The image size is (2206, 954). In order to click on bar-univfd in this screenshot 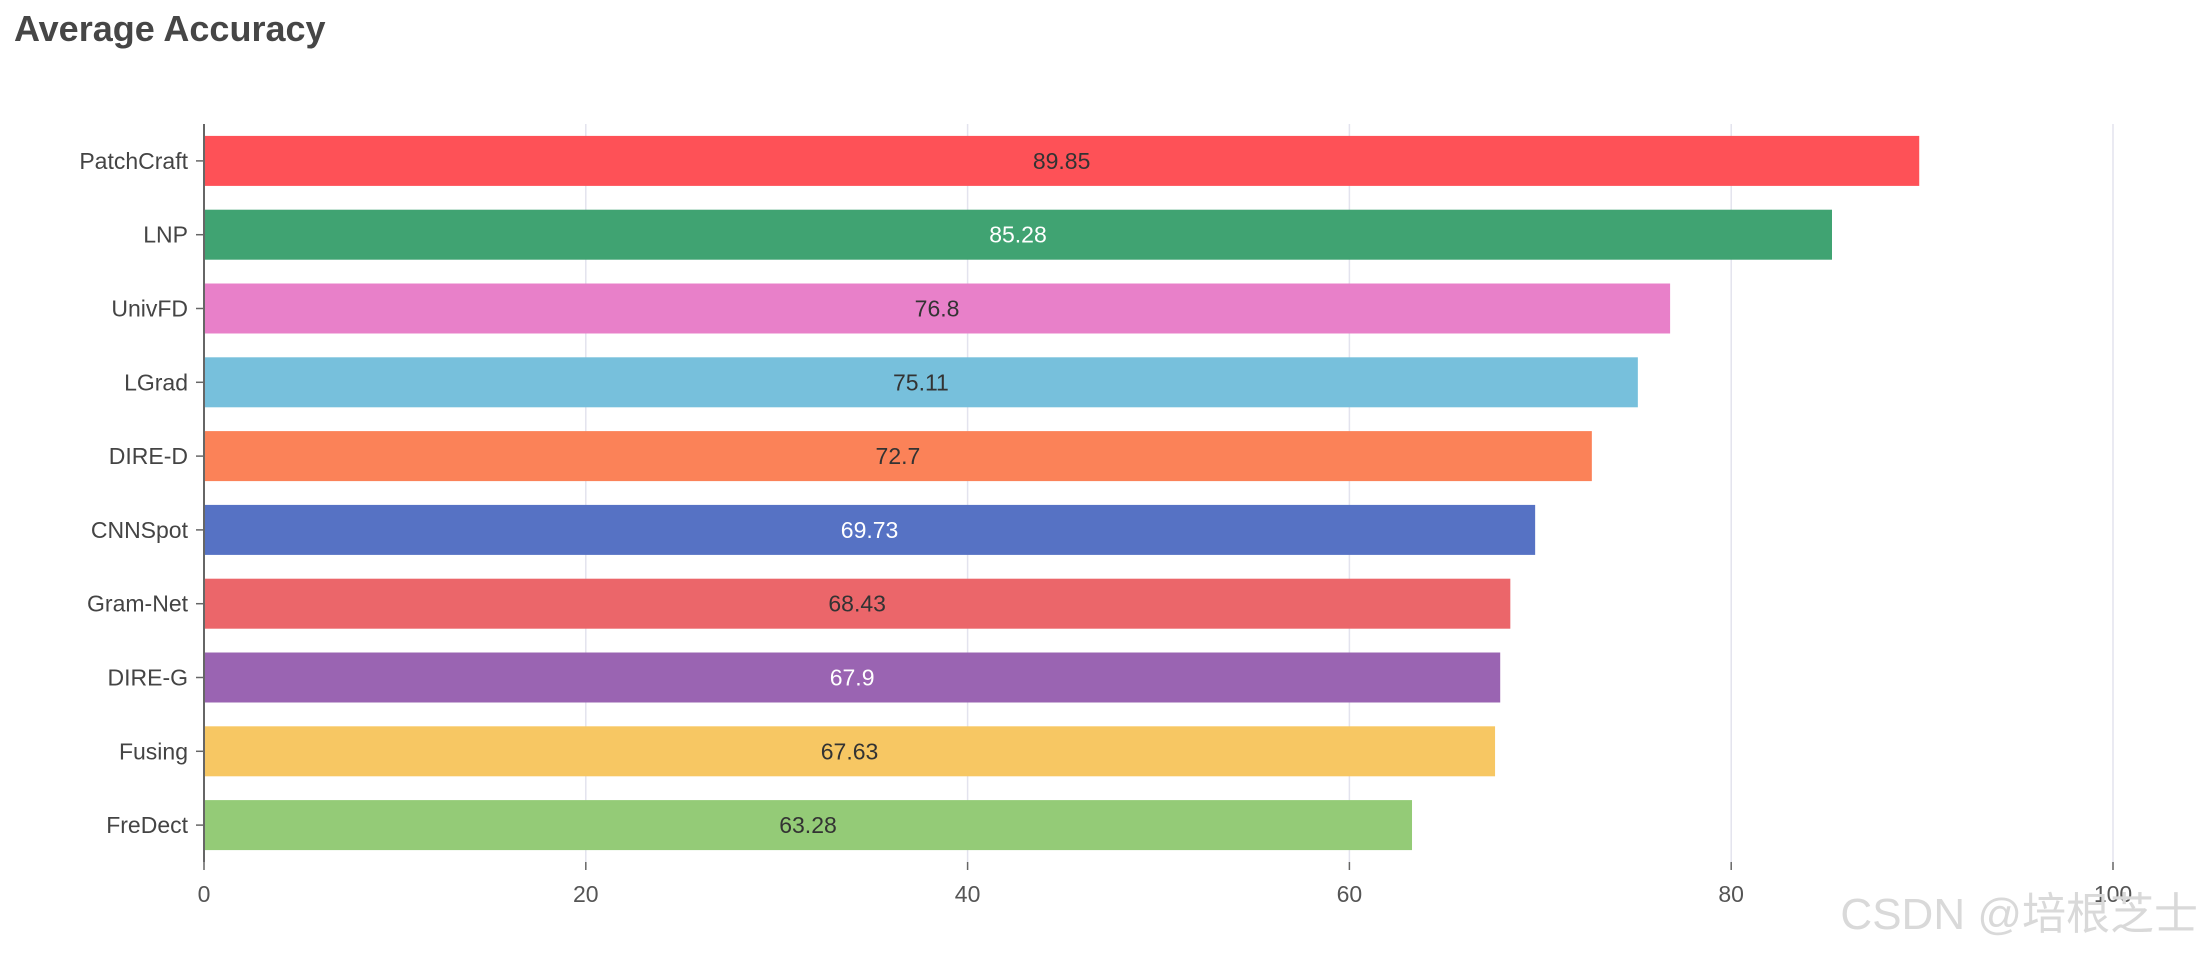, I will do `click(937, 308)`.